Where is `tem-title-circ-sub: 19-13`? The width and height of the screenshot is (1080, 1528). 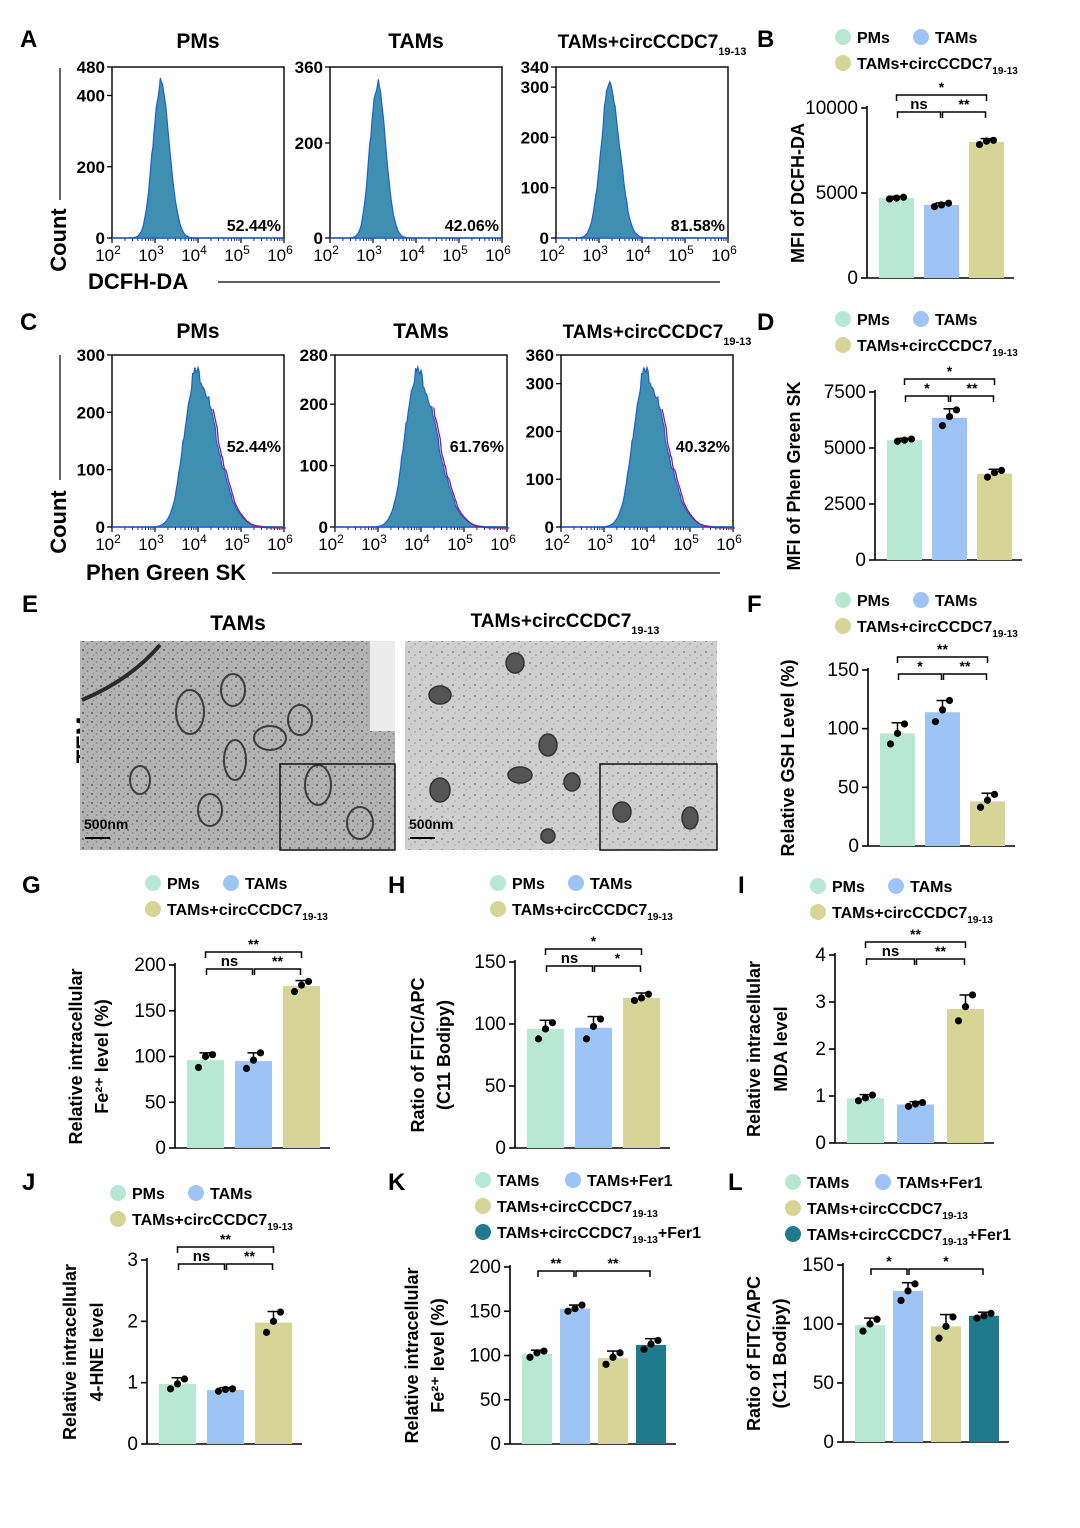 tem-title-circ-sub: 19-13 is located at coordinates (645, 631).